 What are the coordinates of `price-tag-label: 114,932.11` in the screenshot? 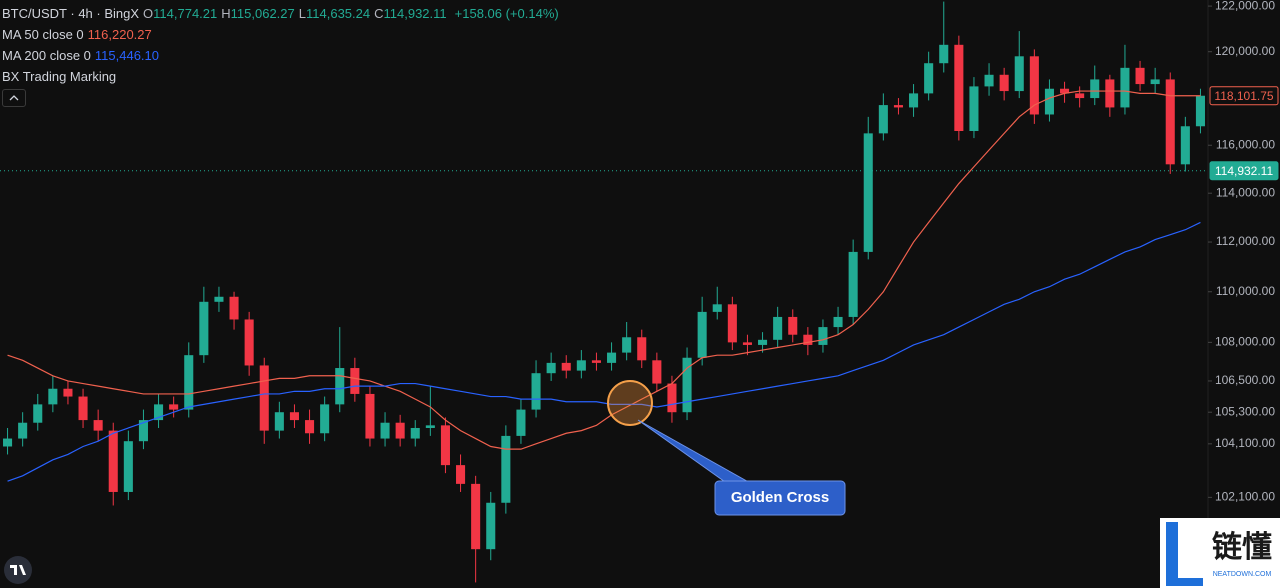 It's located at (1244, 171).